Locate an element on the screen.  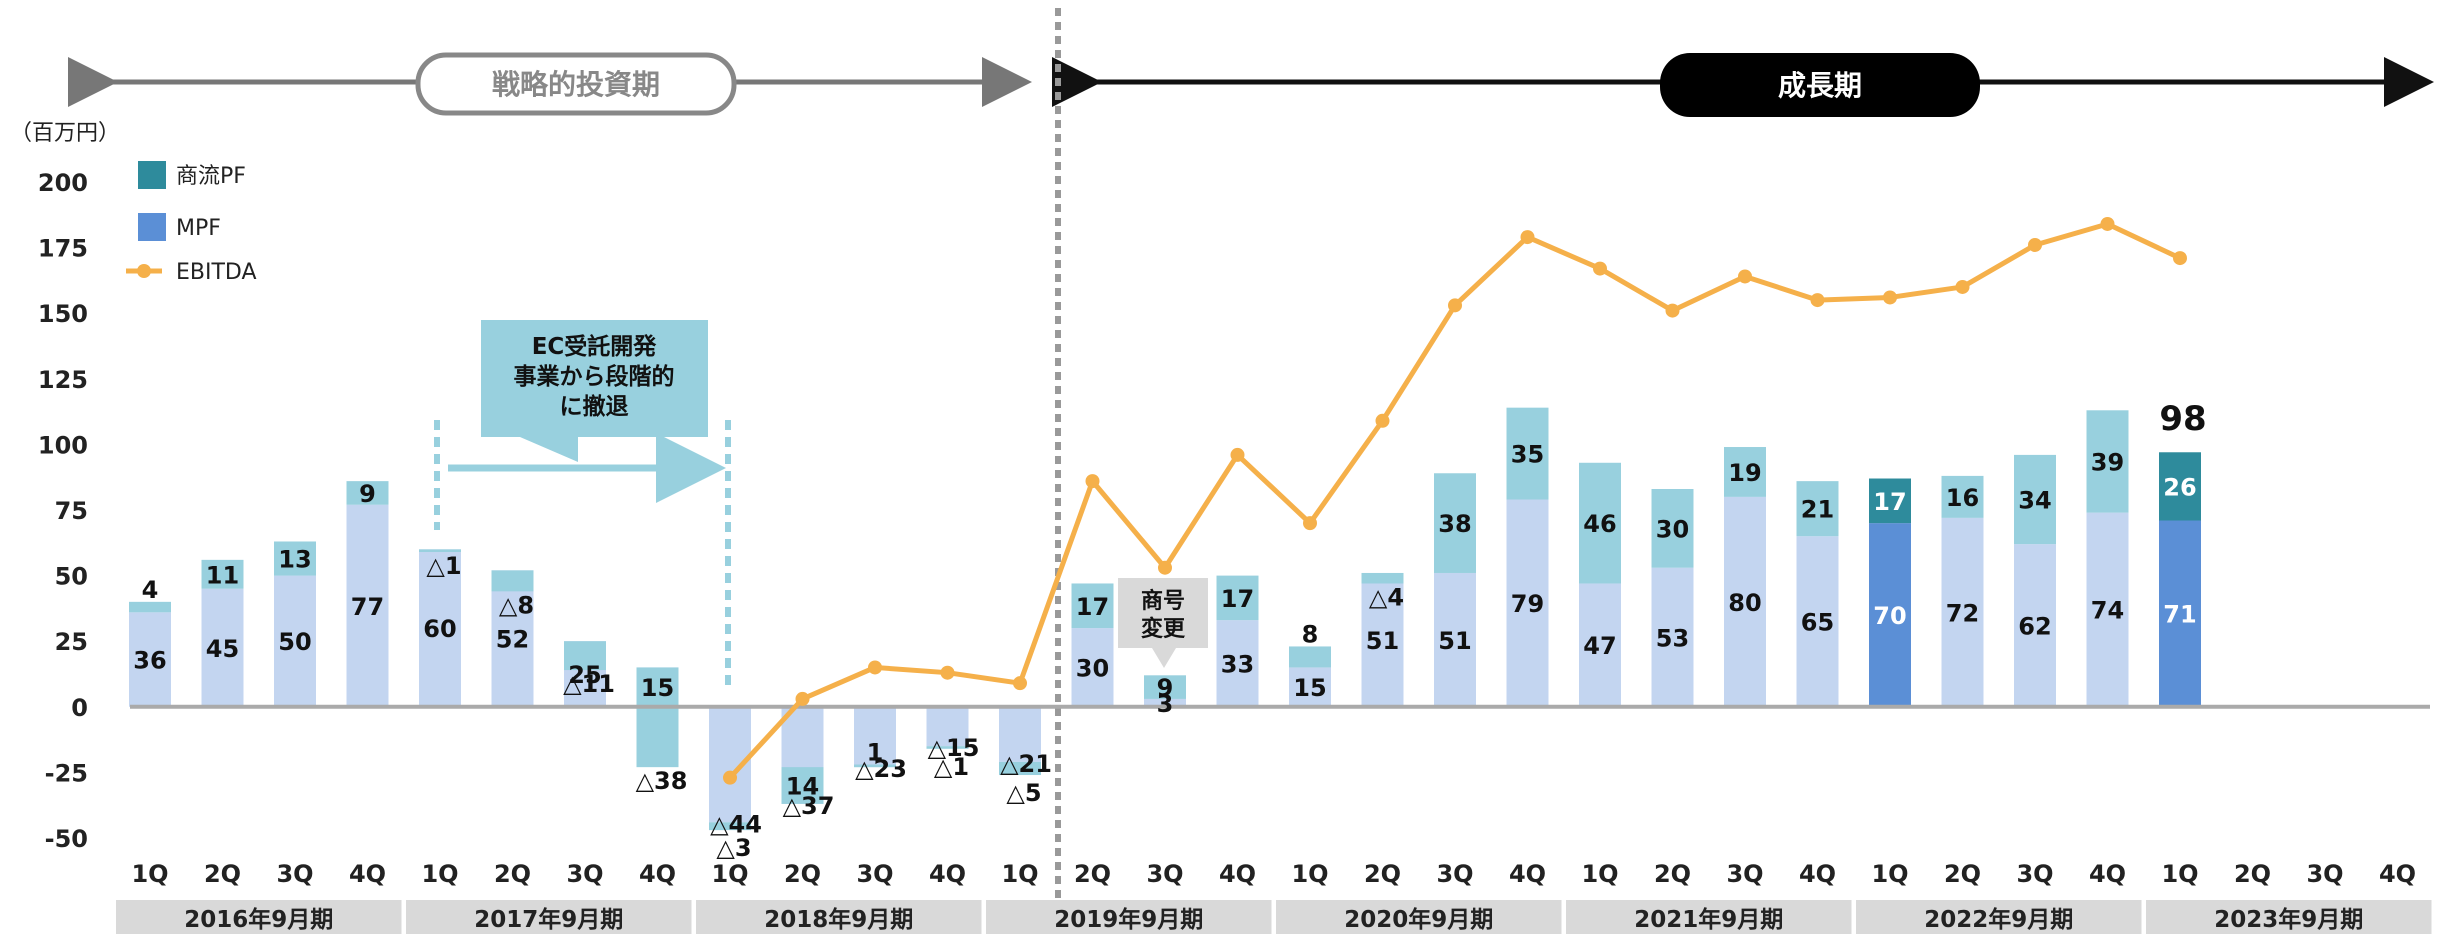
rename-callout-line-1: 商号 is located at coordinates (1163, 601).